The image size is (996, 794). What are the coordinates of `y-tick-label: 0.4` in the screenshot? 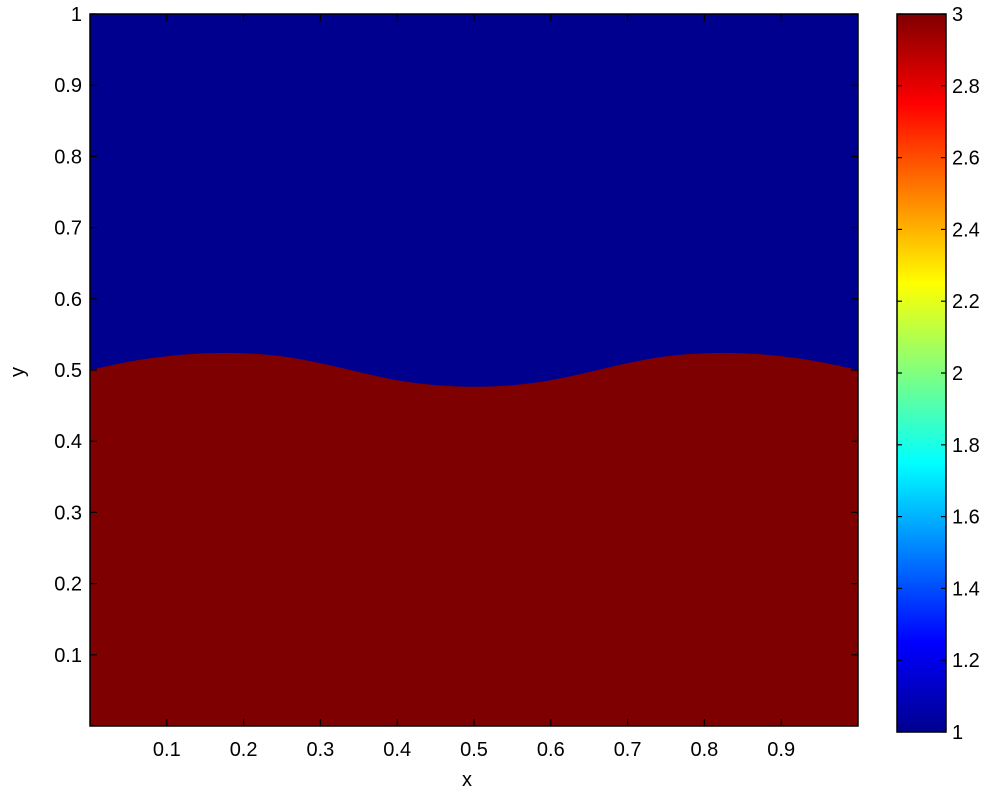 It's located at (68, 442).